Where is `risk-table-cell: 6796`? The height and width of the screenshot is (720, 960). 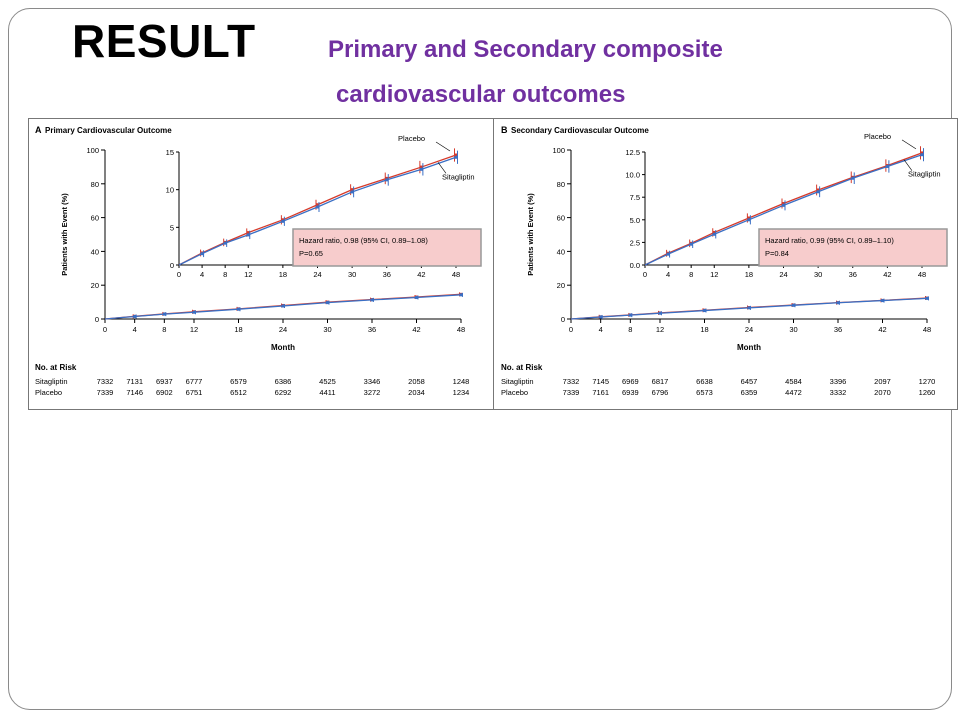 risk-table-cell: 6796 is located at coordinates (660, 392).